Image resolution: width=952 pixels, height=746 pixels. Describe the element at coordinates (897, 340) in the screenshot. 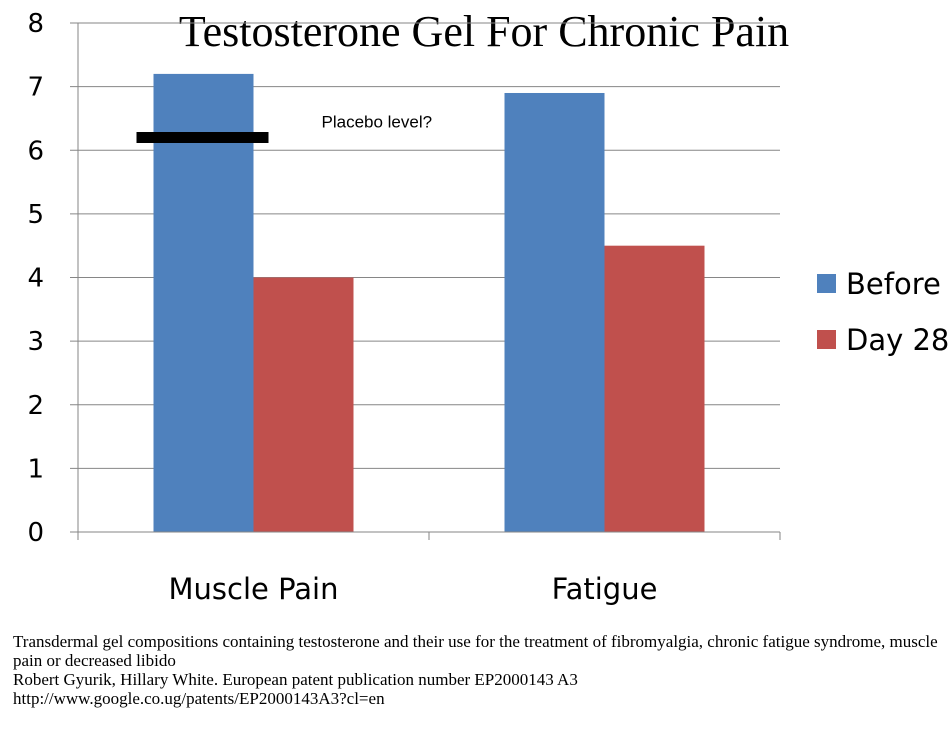

I see `legend-label-day-28: Day 28` at that location.